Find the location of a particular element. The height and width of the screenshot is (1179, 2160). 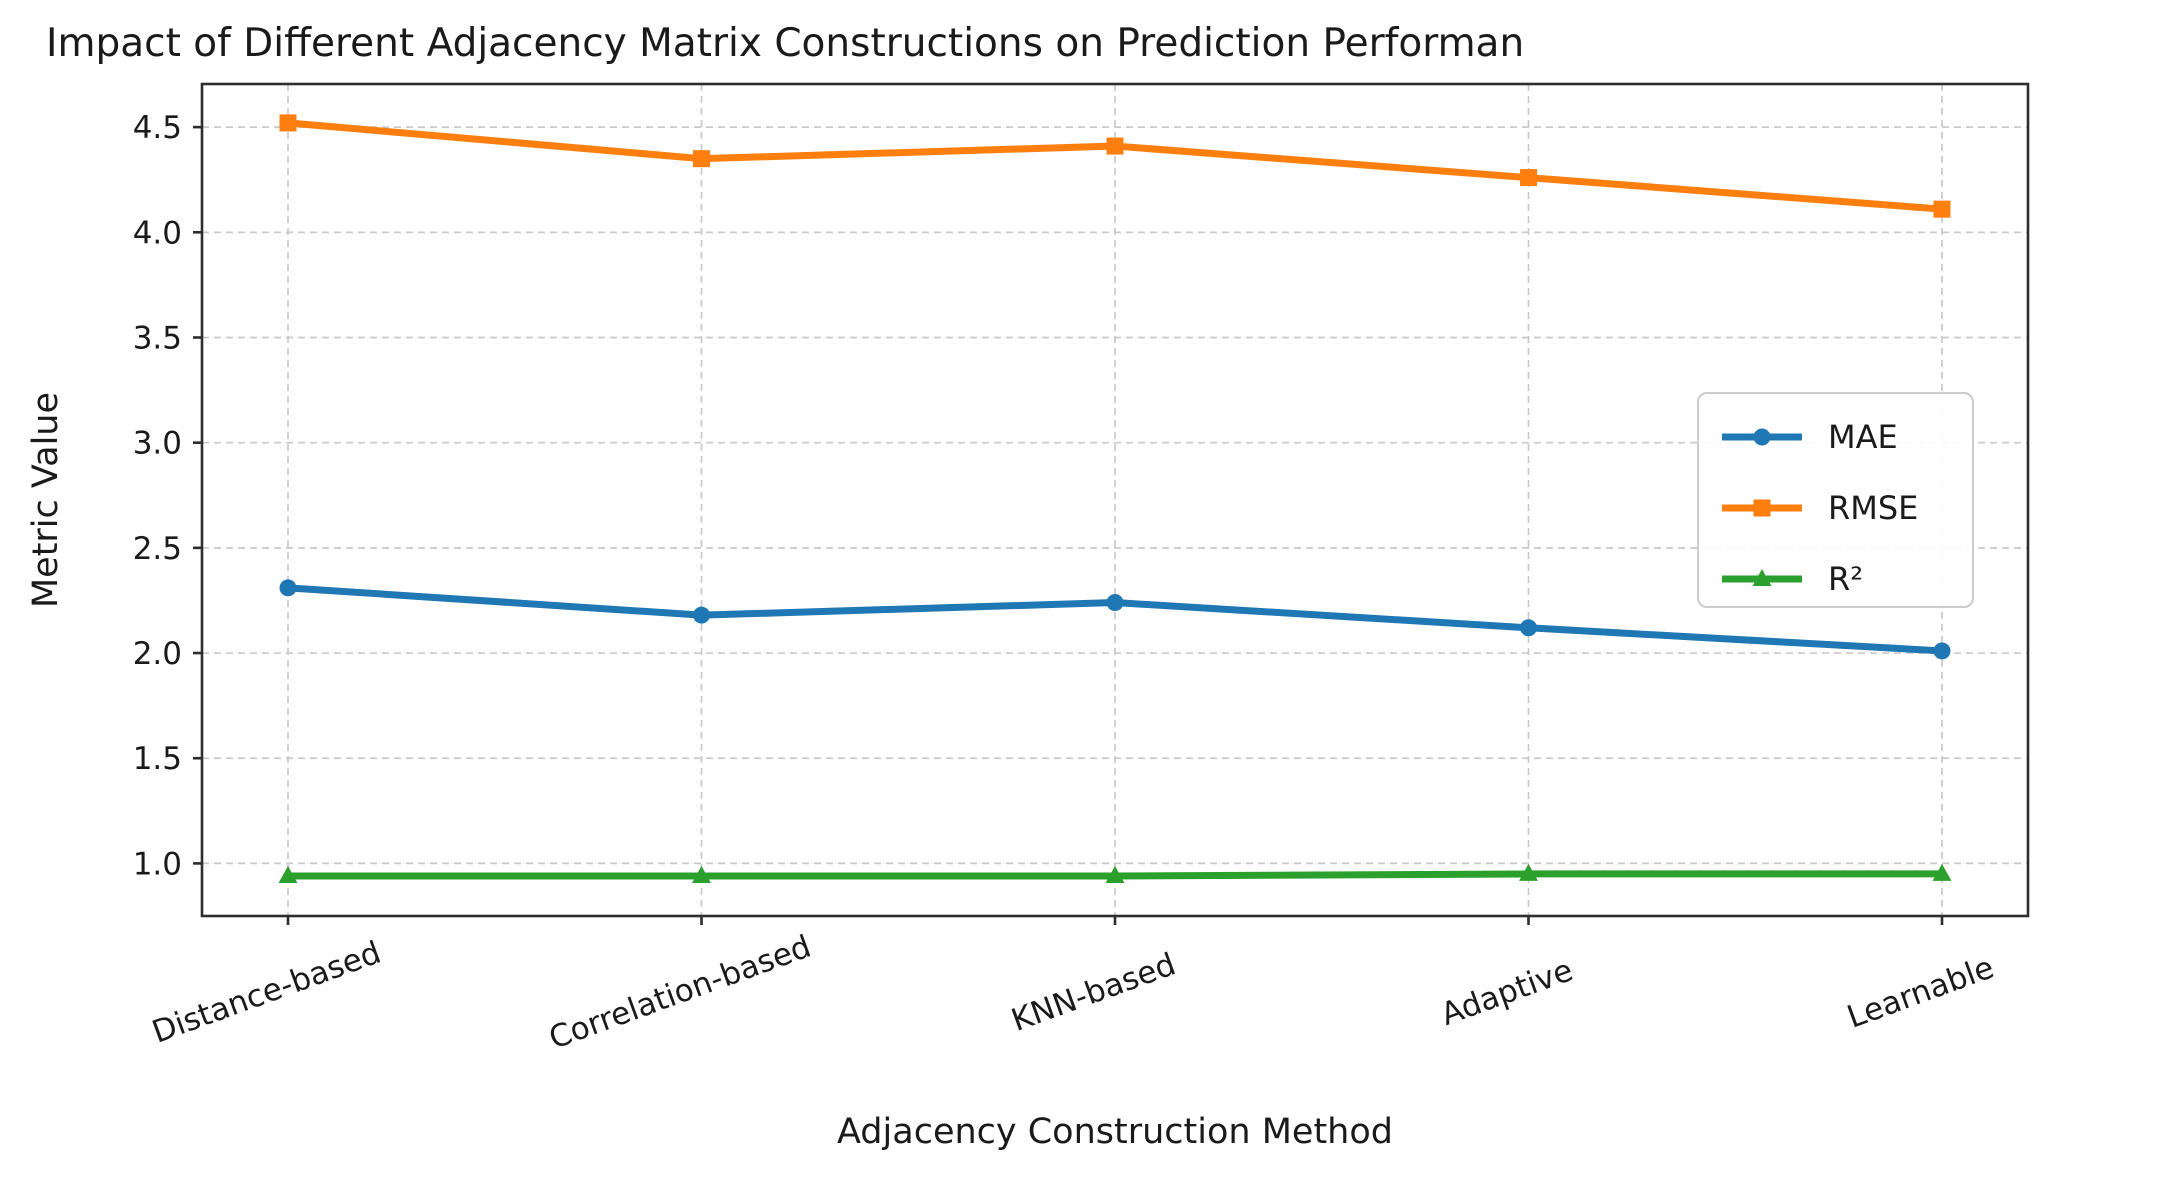

legend-item-MAE: MAE is located at coordinates (1810, 437).